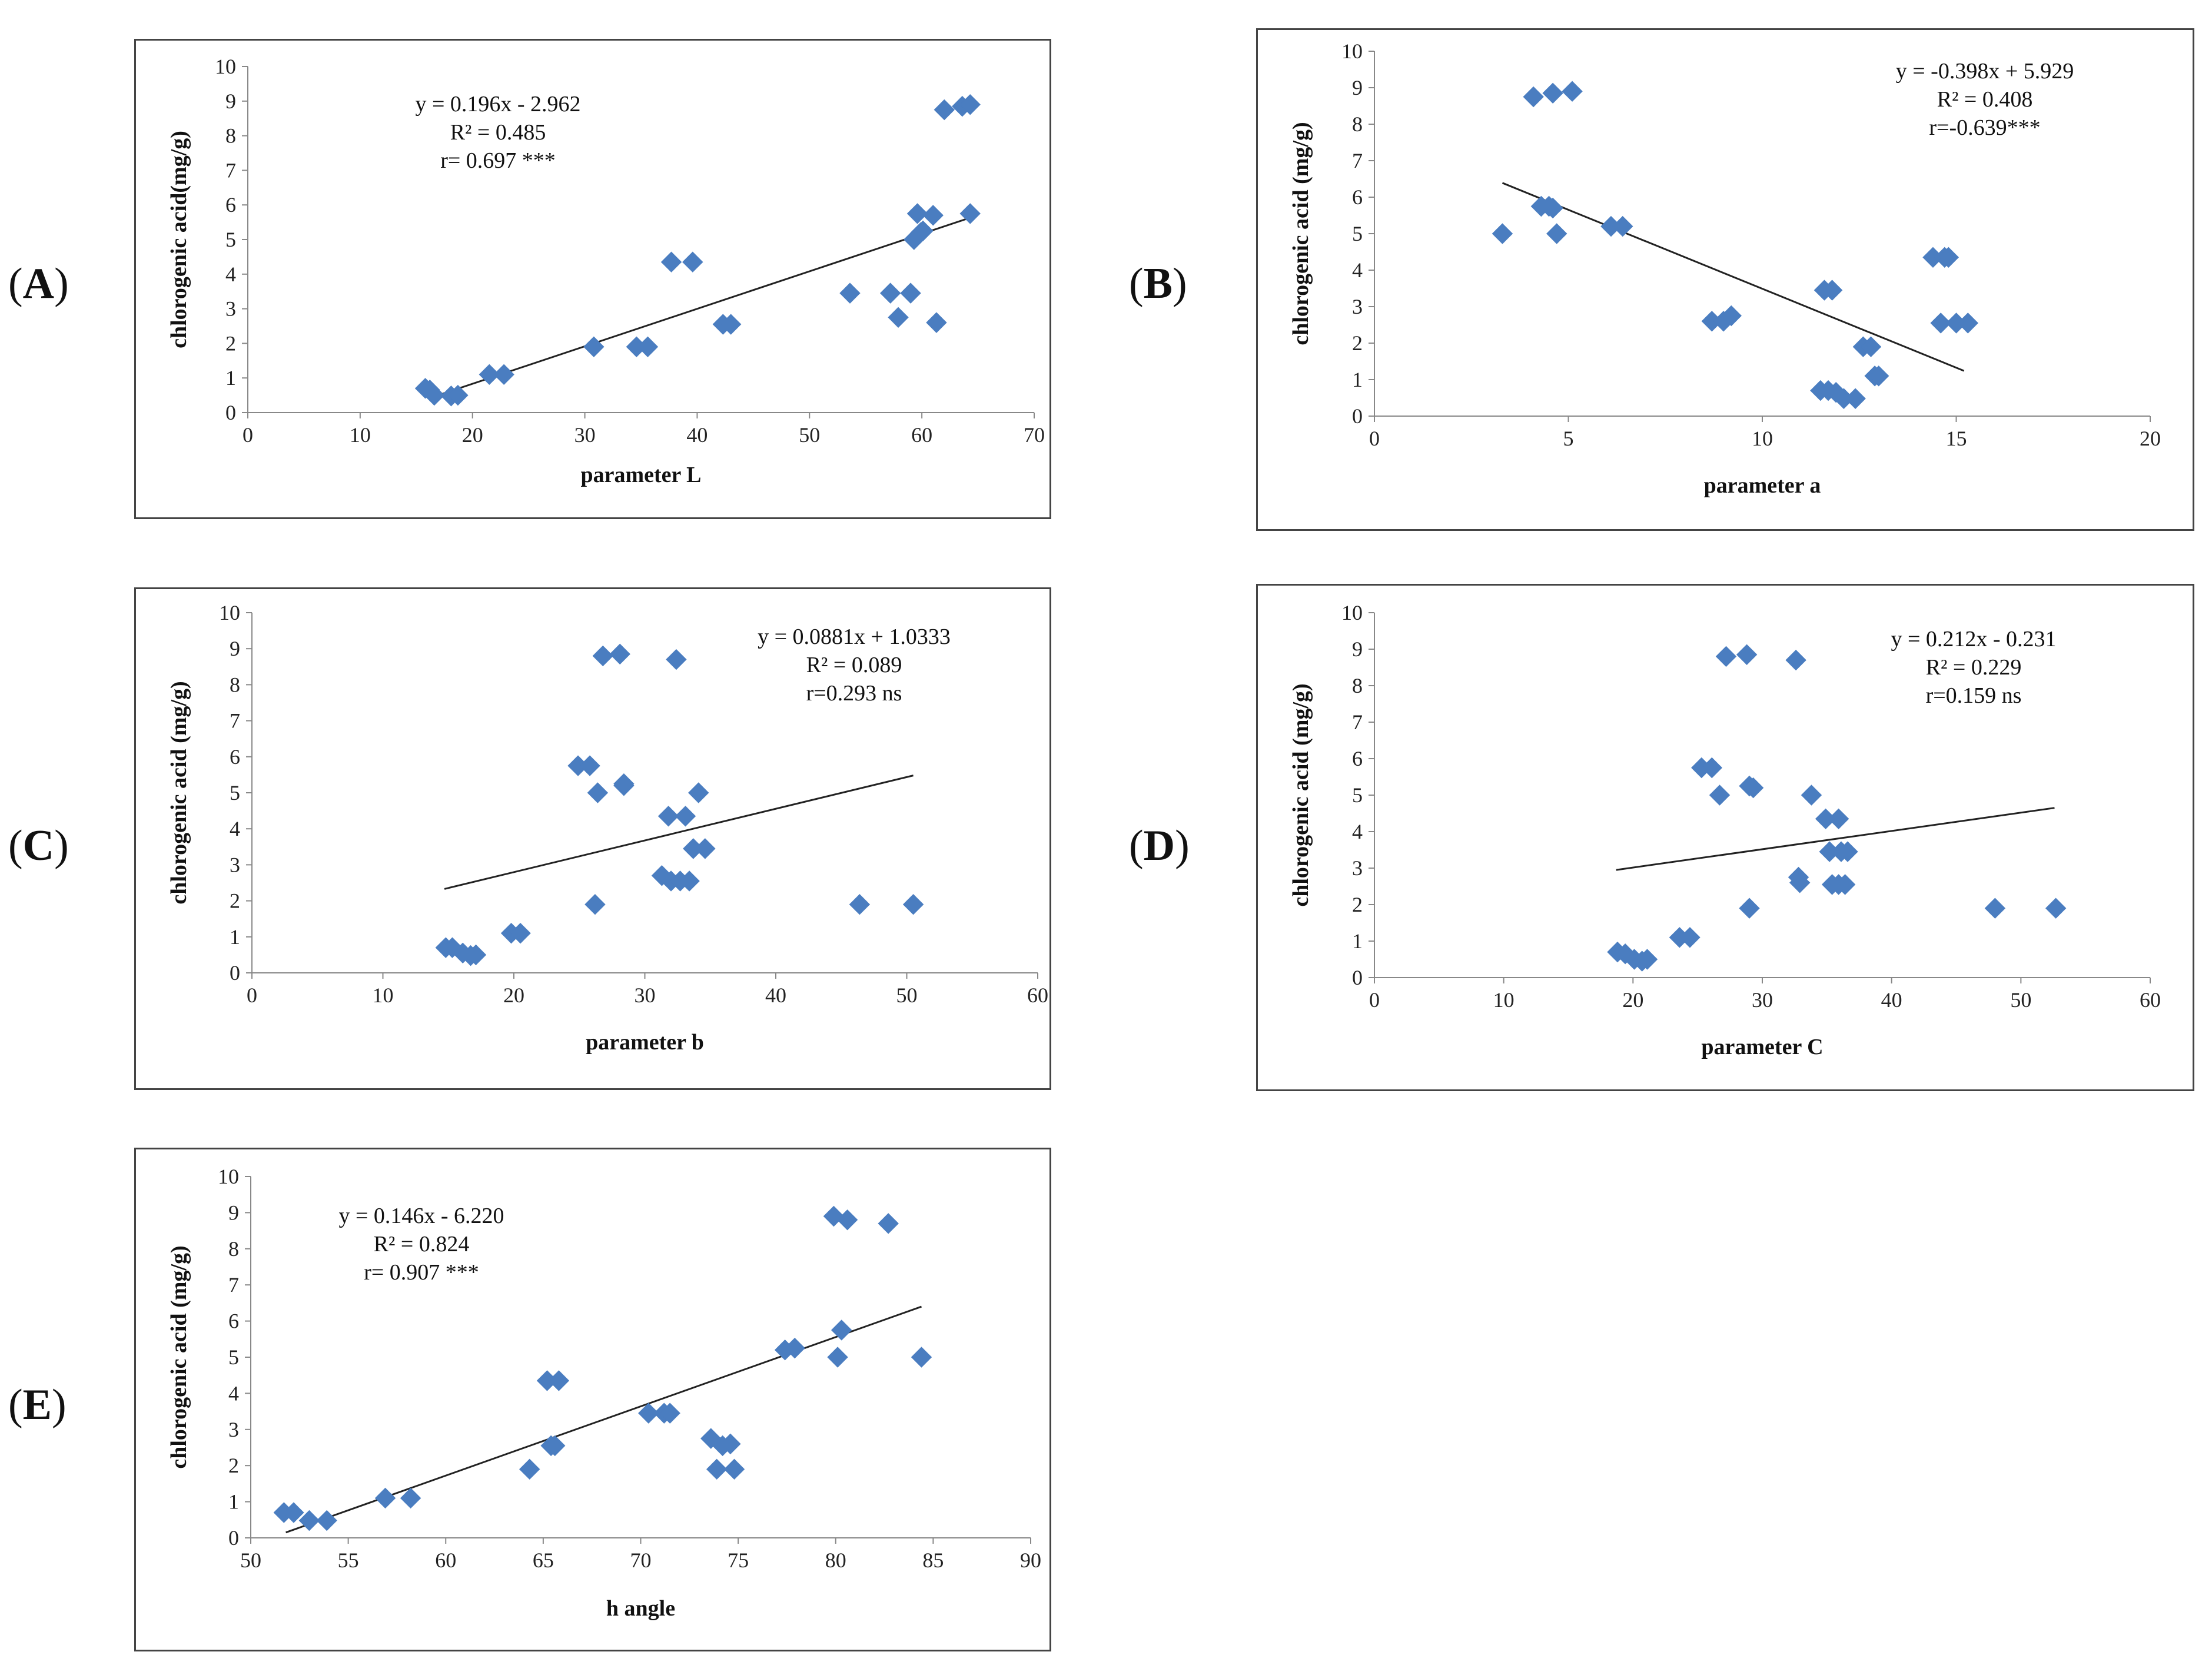 This screenshot has width=2212, height=1675. I want to click on y-tick-label: 8, so click(235, 684).